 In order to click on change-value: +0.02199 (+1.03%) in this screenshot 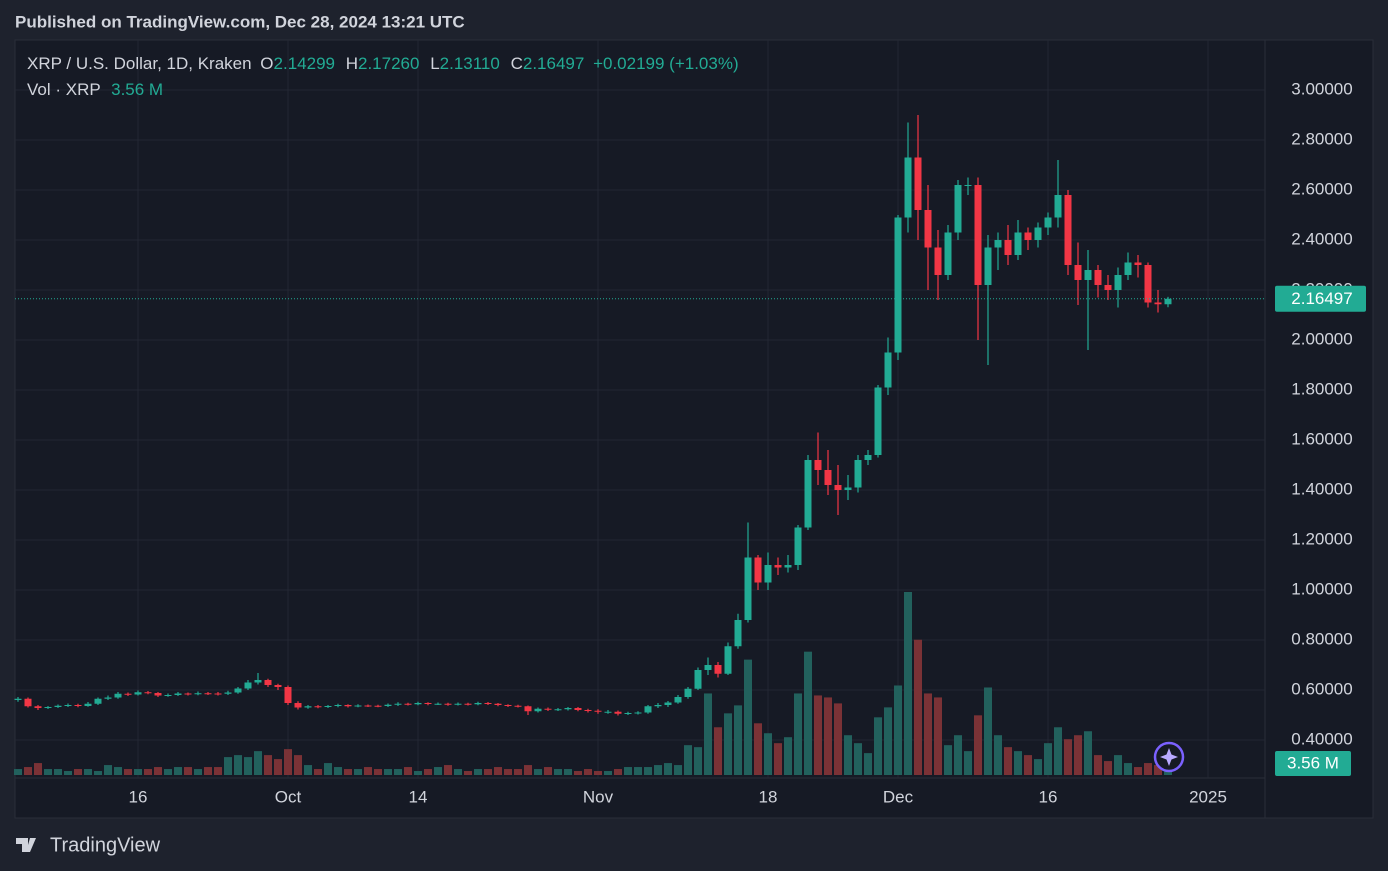, I will do `click(666, 63)`.